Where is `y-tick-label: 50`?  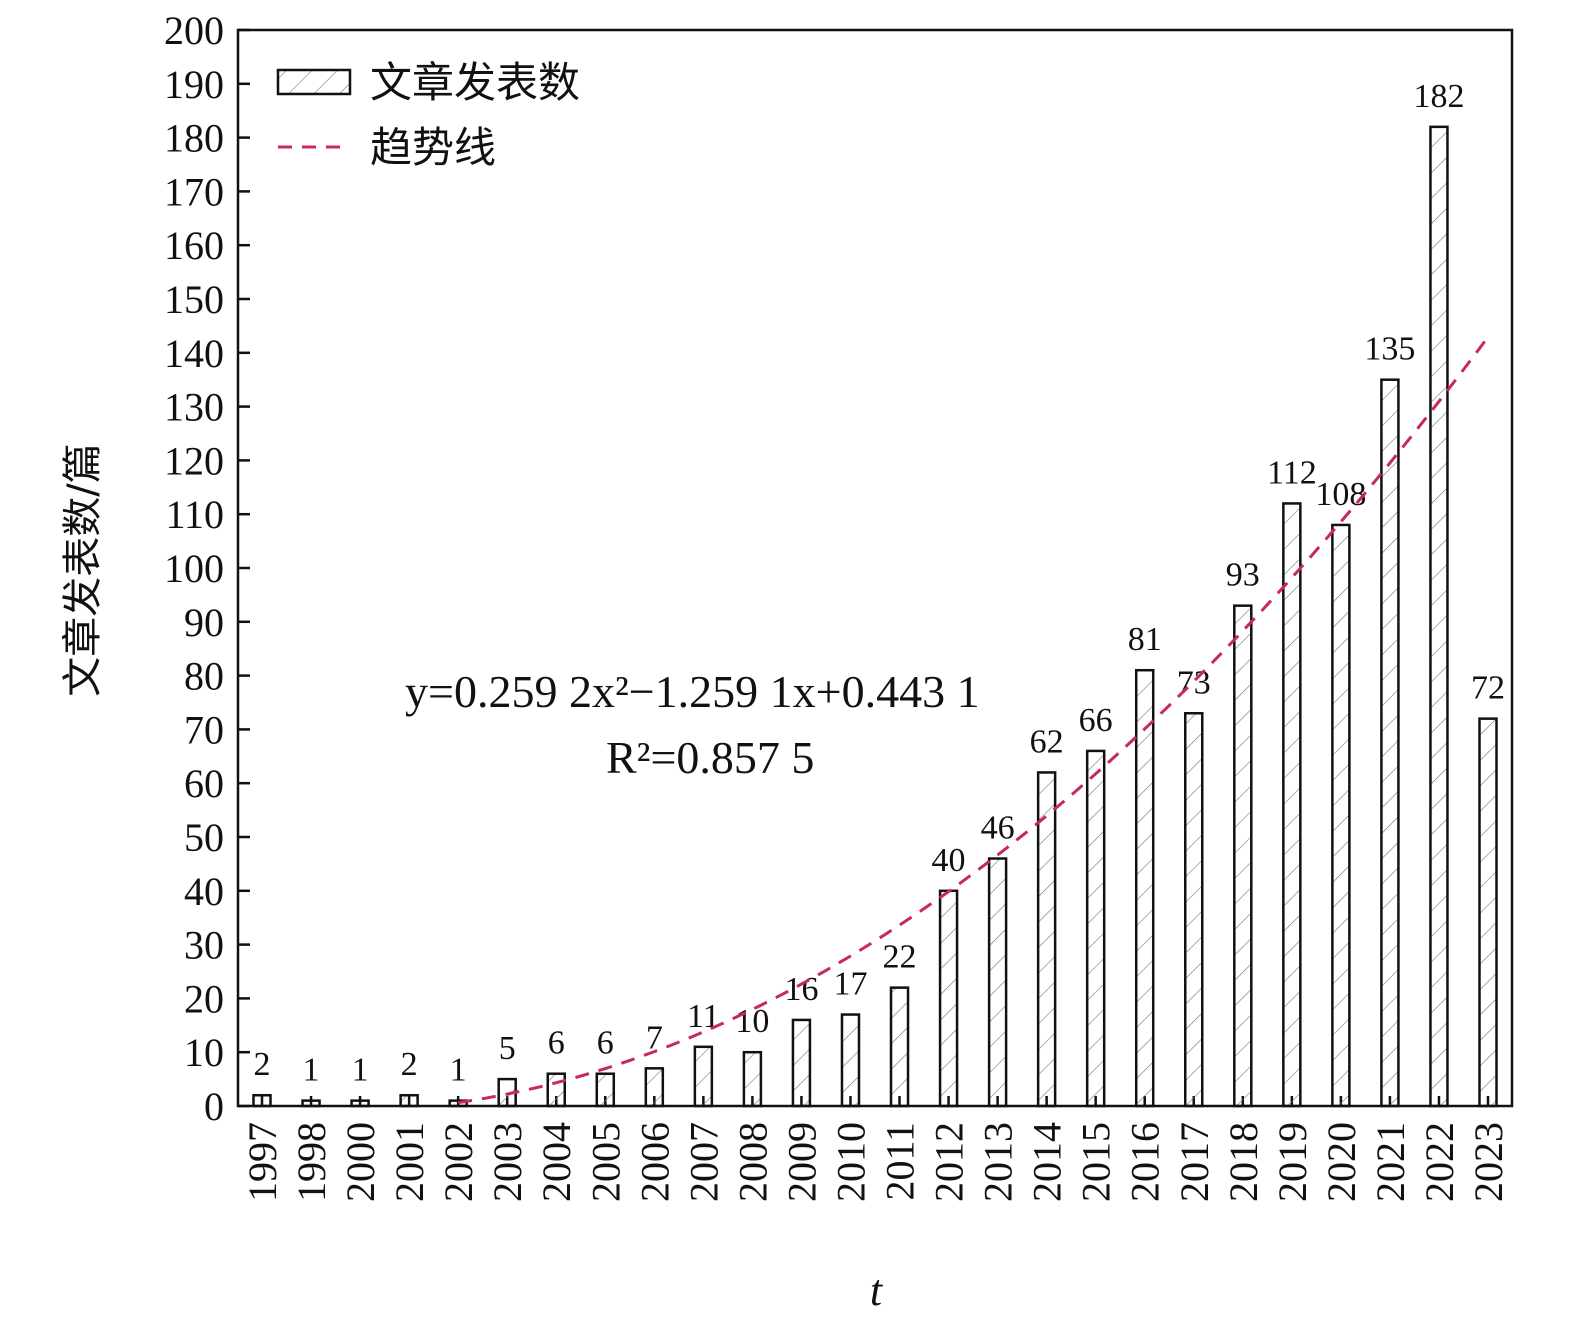 y-tick-label: 50 is located at coordinates (204, 837).